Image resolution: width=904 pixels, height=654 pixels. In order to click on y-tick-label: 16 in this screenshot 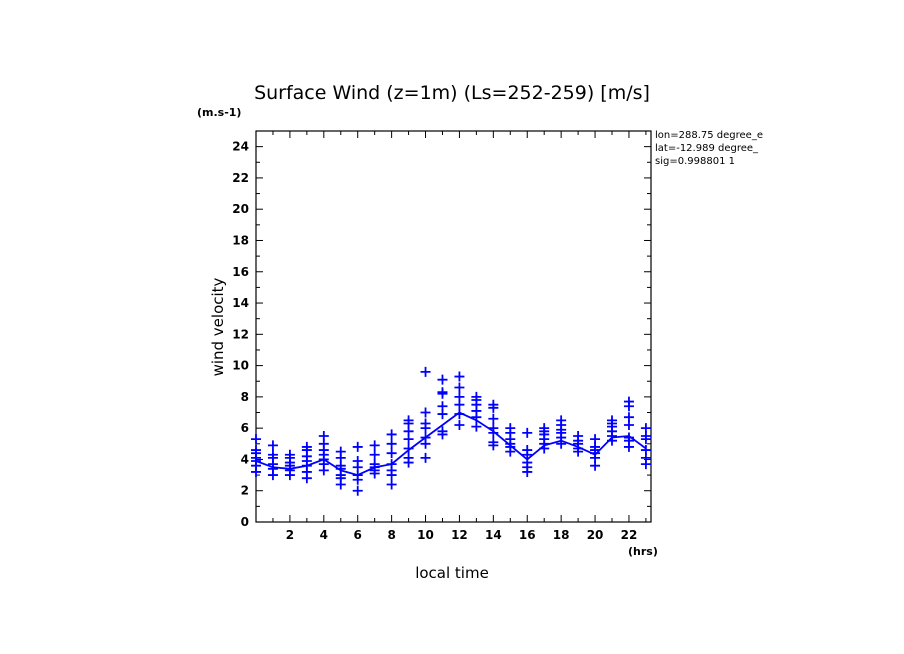, I will do `click(240, 272)`.